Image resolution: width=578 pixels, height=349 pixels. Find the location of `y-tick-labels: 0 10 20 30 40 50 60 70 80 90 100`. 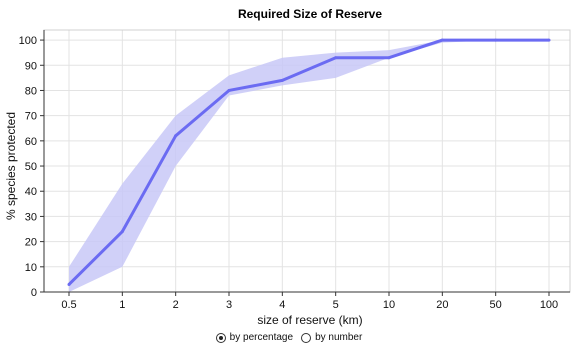

y-tick-labels: 0 10 20 30 40 50 60 70 80 90 100 is located at coordinates (28, 167).